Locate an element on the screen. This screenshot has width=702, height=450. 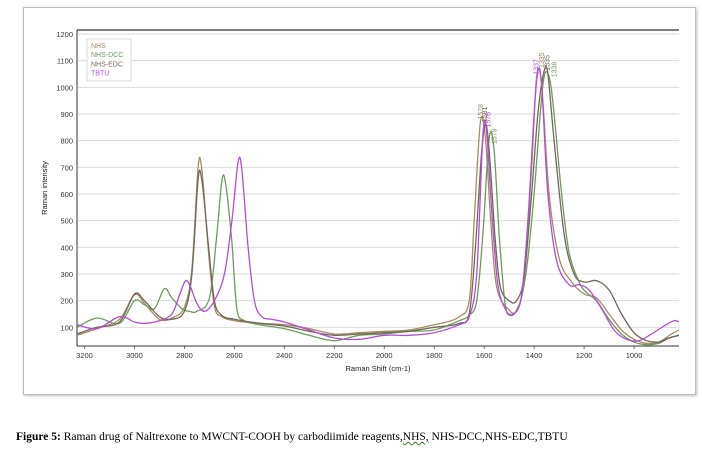
y-tick-label: 600 is located at coordinates (66, 194).